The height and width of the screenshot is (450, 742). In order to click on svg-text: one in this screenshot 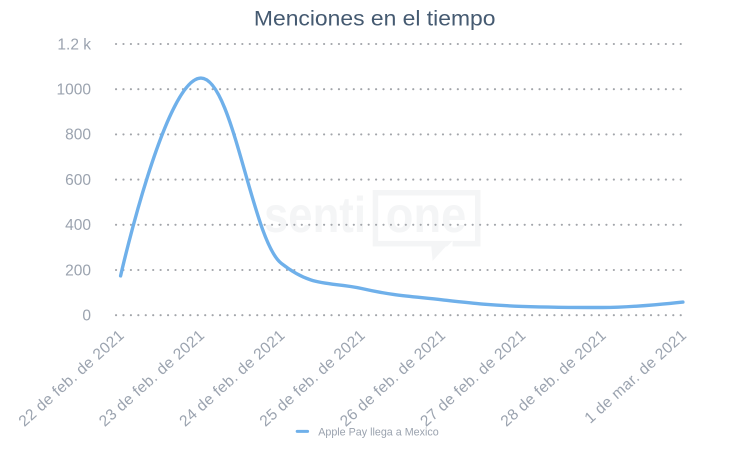, I will do `click(426, 215)`.